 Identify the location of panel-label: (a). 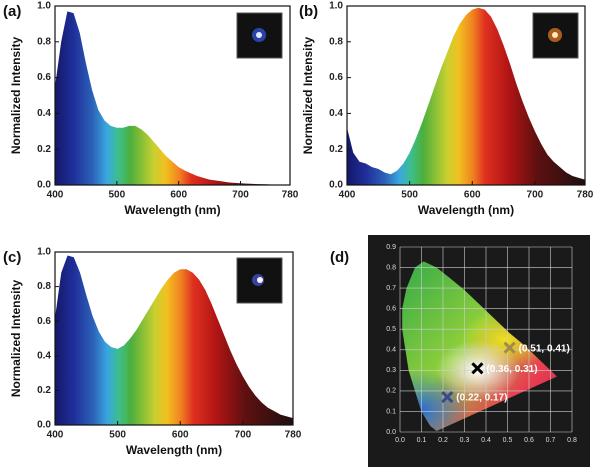
(12, 11).